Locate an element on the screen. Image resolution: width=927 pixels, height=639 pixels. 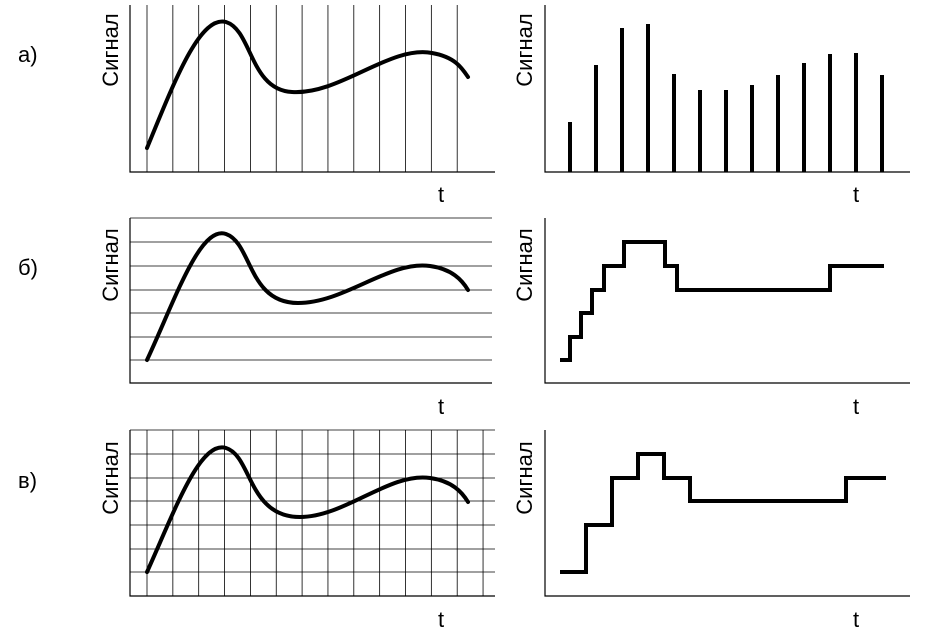
sampled-quantized-signal is located at coordinates (723, 513).